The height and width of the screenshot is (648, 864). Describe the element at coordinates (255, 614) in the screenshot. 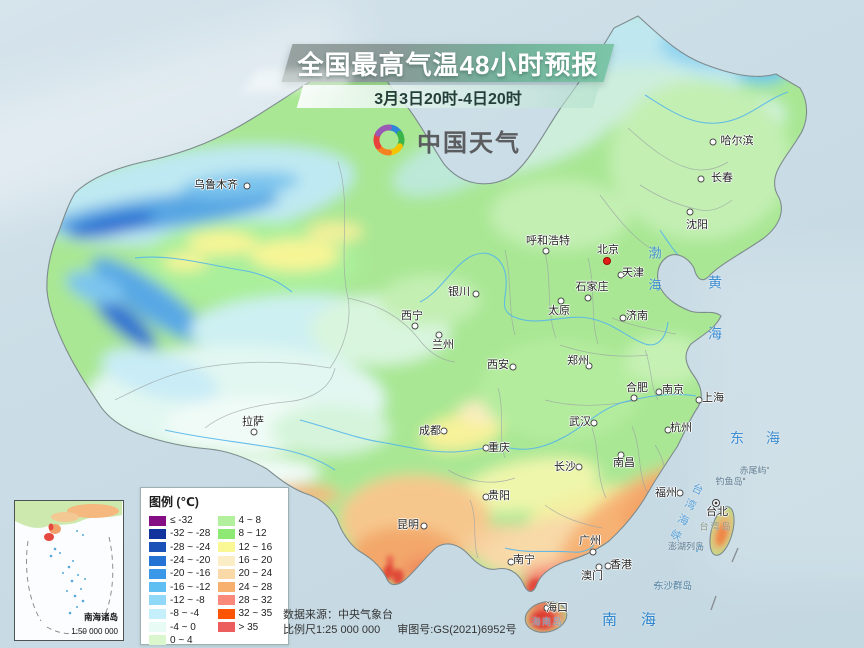

I see `legend-range-label: 32 ~ 35` at that location.